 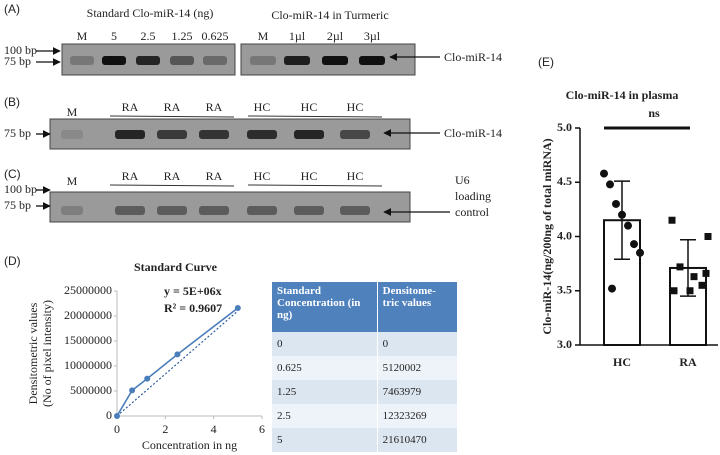 I want to click on header-cell: Standard Concentration (in ng), so click(x=325, y=307).